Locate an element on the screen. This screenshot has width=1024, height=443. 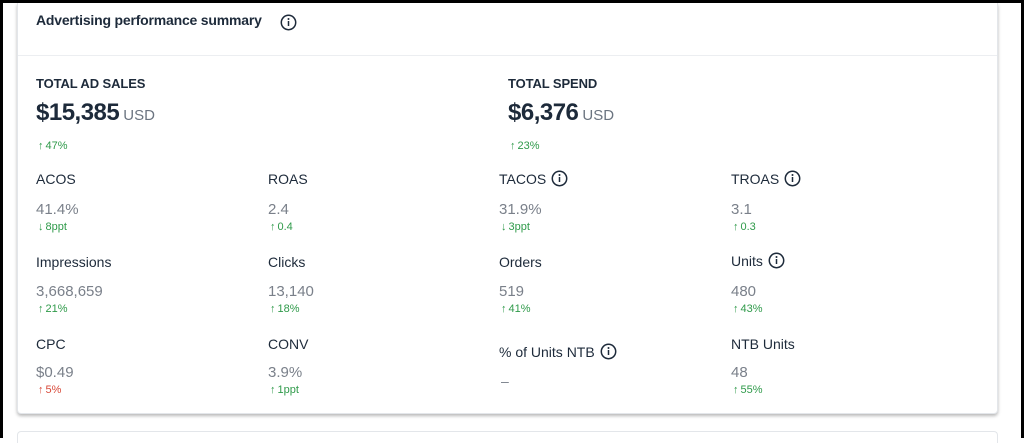
metric-tacos-delta: ↓ 3ppt is located at coordinates (515, 227).